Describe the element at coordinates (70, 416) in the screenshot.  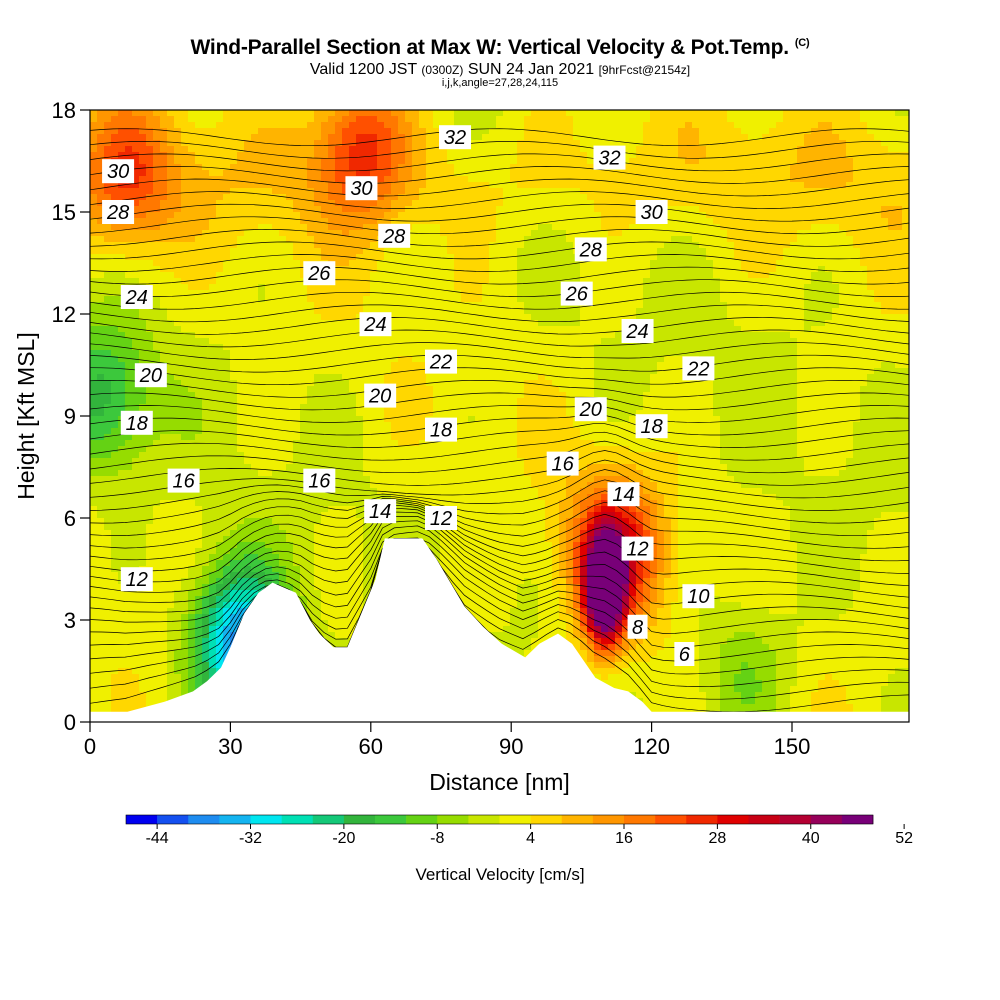
I see `y-tick-label: 9` at that location.